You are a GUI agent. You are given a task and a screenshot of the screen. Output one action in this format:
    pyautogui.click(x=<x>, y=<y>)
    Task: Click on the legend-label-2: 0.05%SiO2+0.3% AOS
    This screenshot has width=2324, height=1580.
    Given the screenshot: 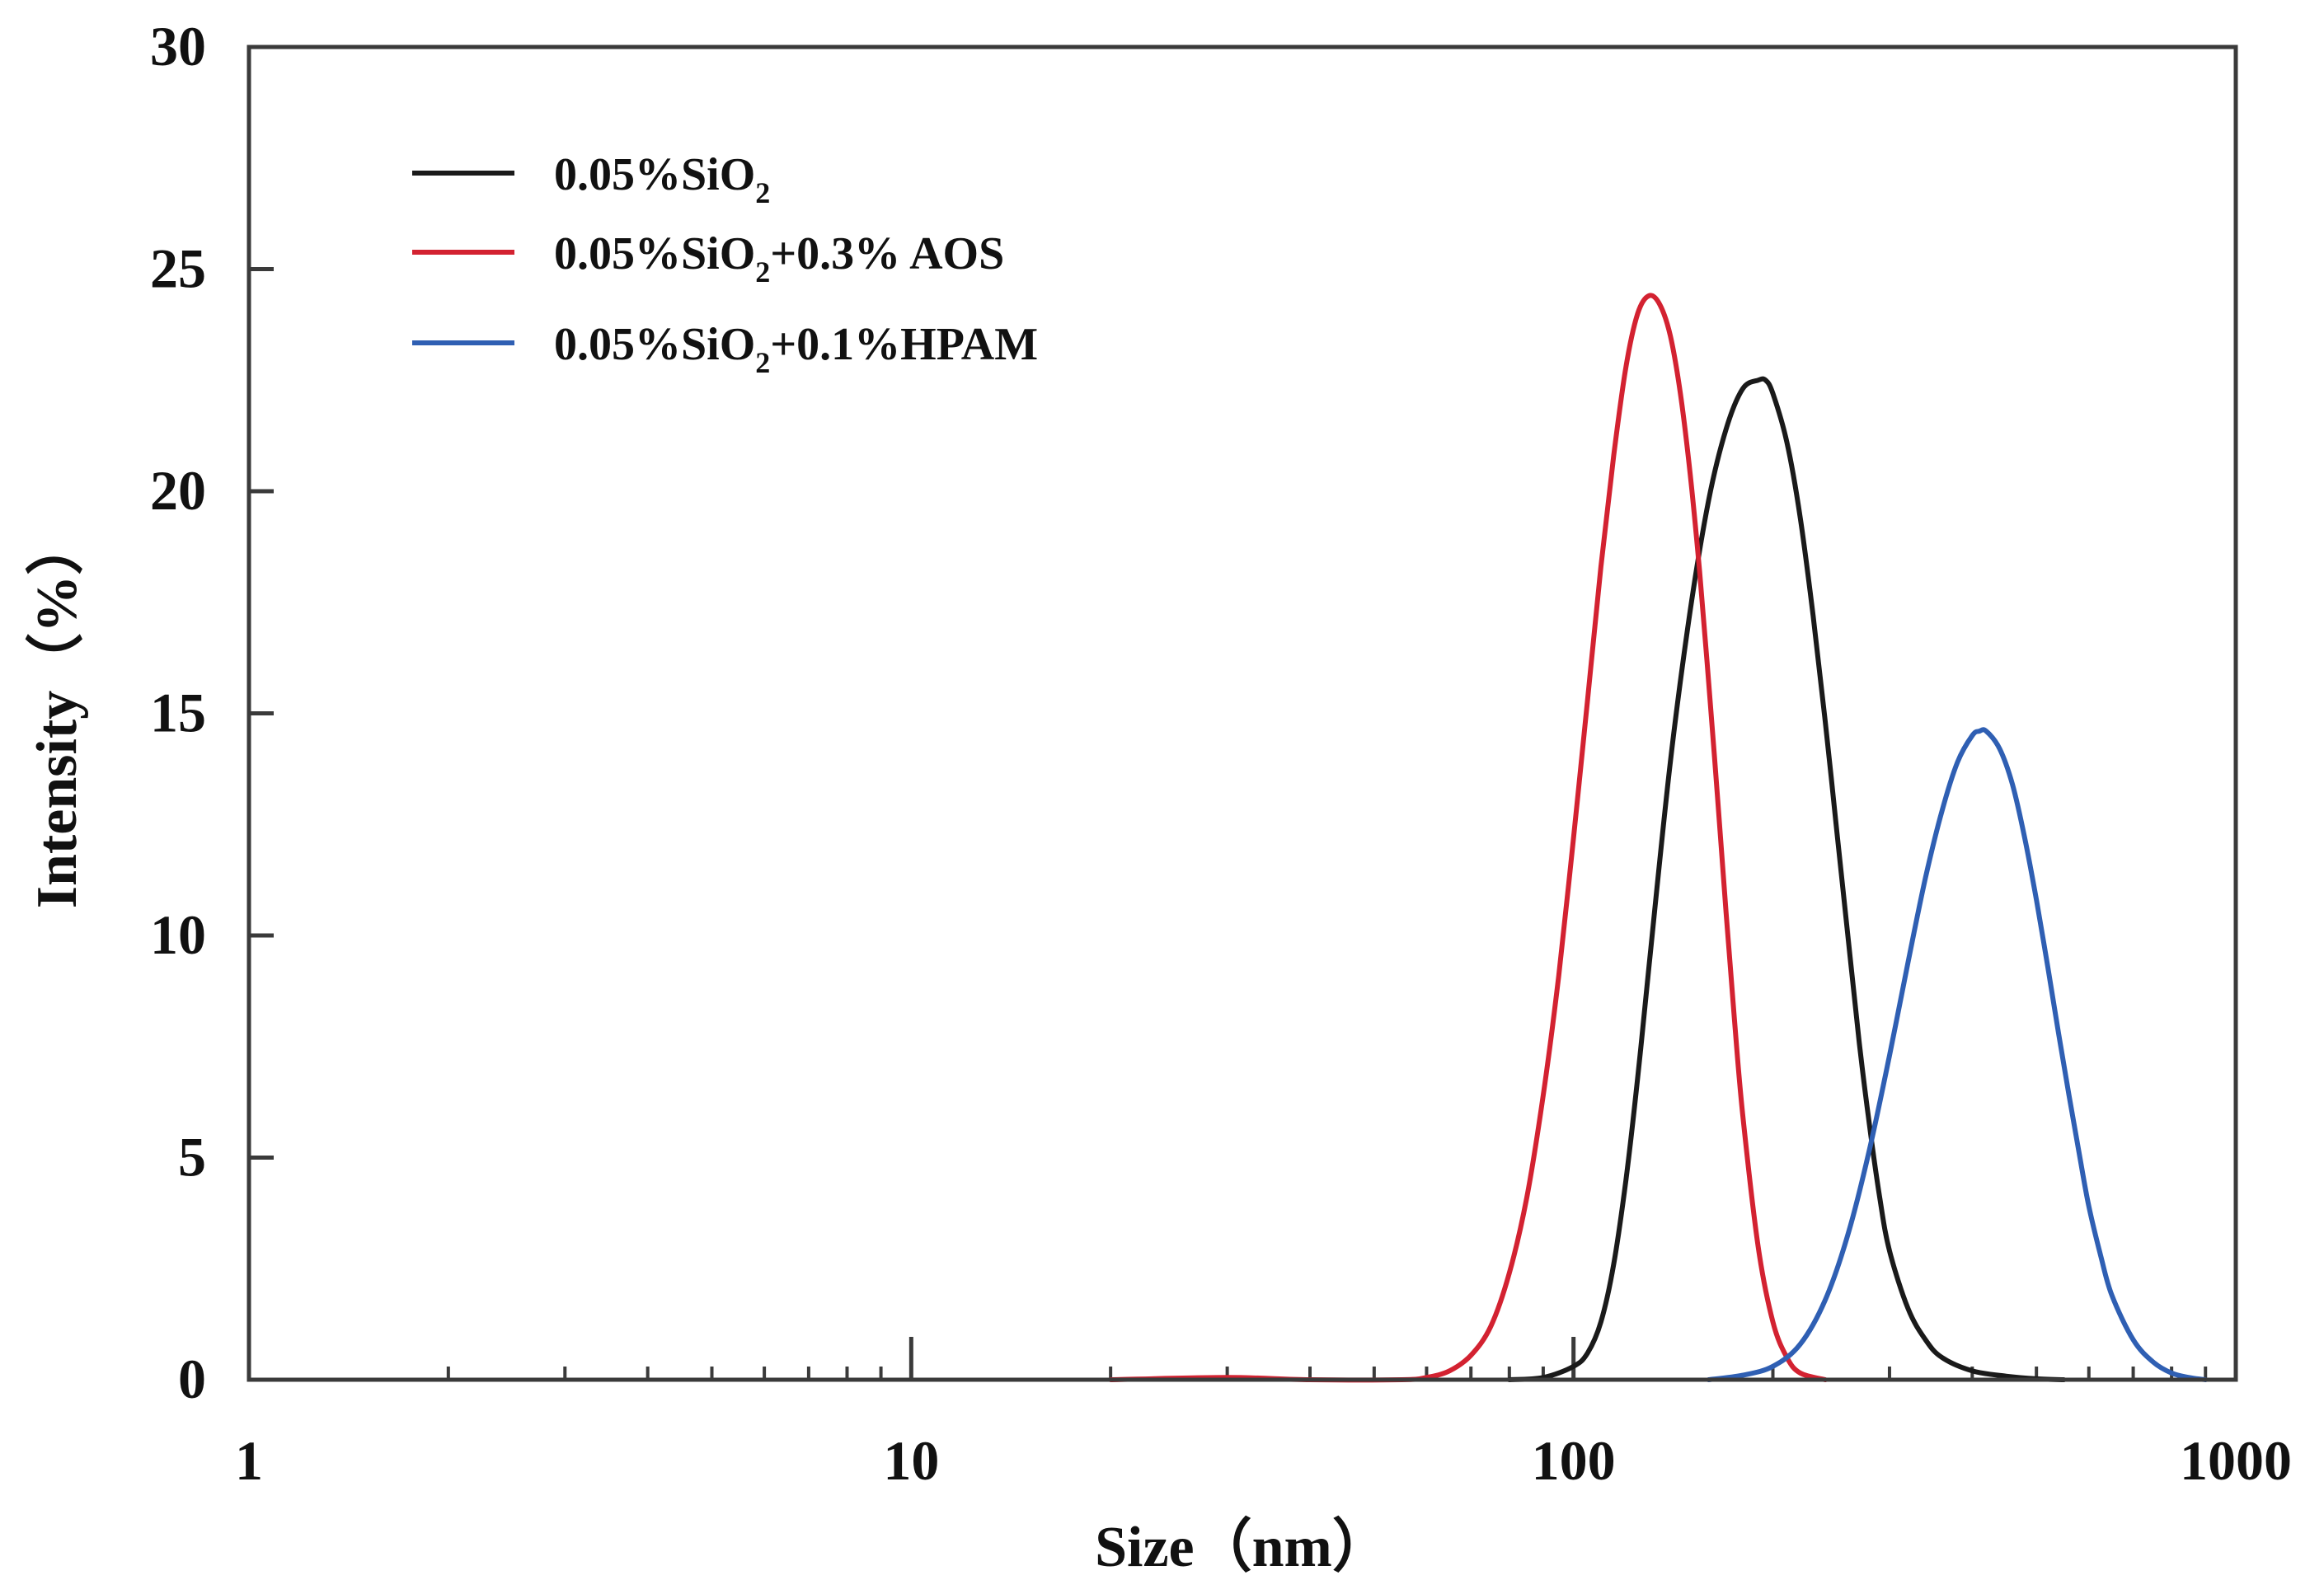 What is the action you would take?
    pyautogui.click(x=779, y=258)
    